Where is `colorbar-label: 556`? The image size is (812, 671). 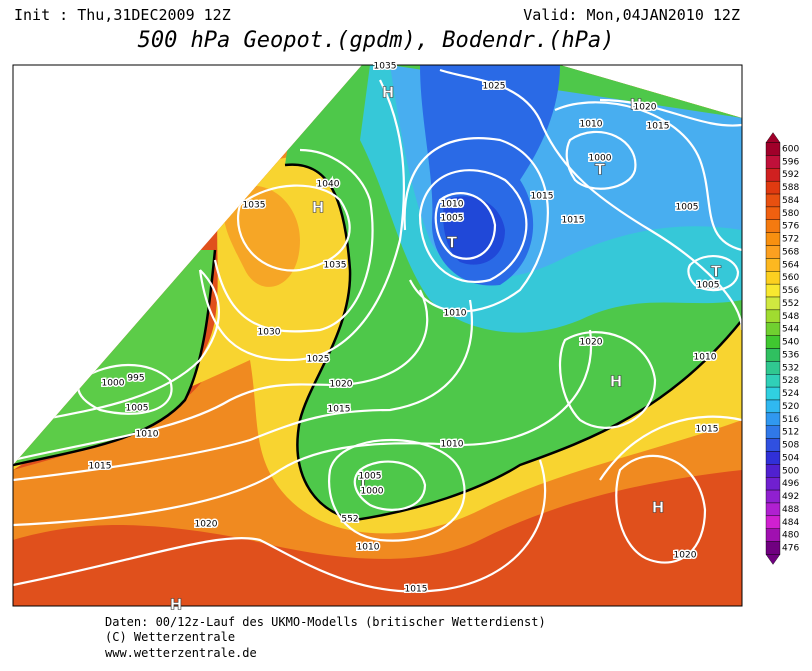
colorbar-label: 556 is located at coordinates (790, 291).